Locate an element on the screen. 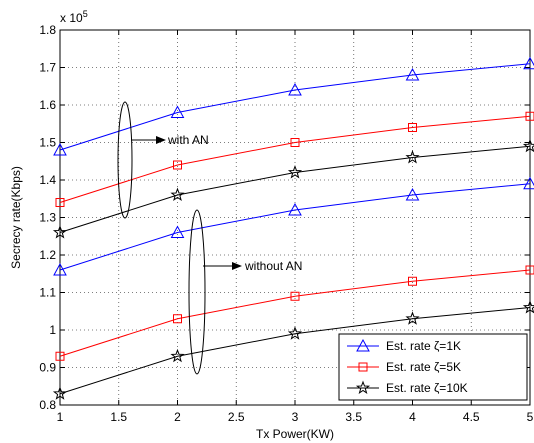 Image resolution: width=534 pixels, height=443 pixels. y-tick-label: 1.6 is located at coordinates (47, 105).